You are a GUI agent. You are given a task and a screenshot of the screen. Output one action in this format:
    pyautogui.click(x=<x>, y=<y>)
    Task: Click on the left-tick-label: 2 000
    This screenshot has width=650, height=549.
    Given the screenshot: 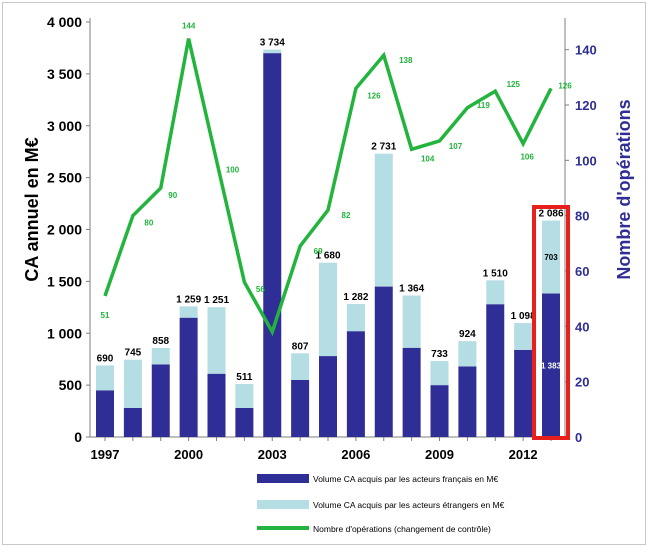 What is the action you would take?
    pyautogui.click(x=64, y=230)
    